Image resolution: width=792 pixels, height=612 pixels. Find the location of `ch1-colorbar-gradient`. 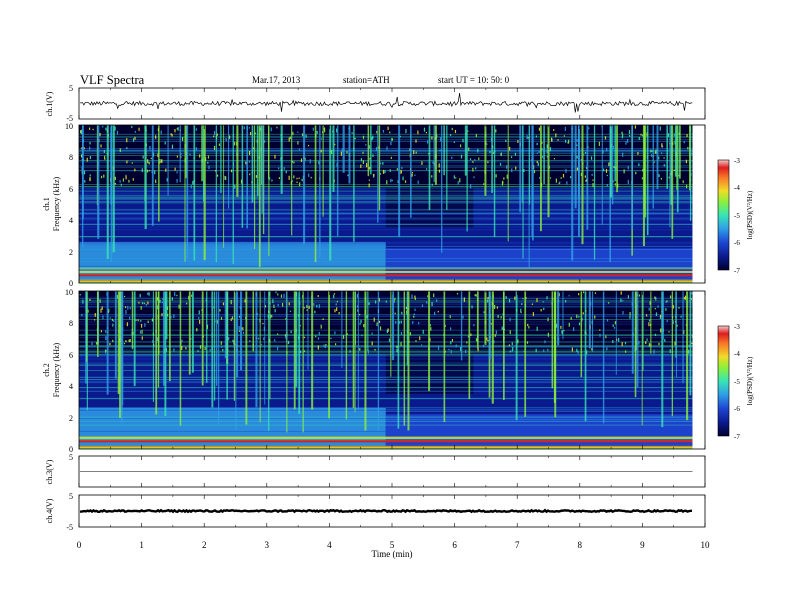

ch1-colorbar-gradient is located at coordinates (723, 215).